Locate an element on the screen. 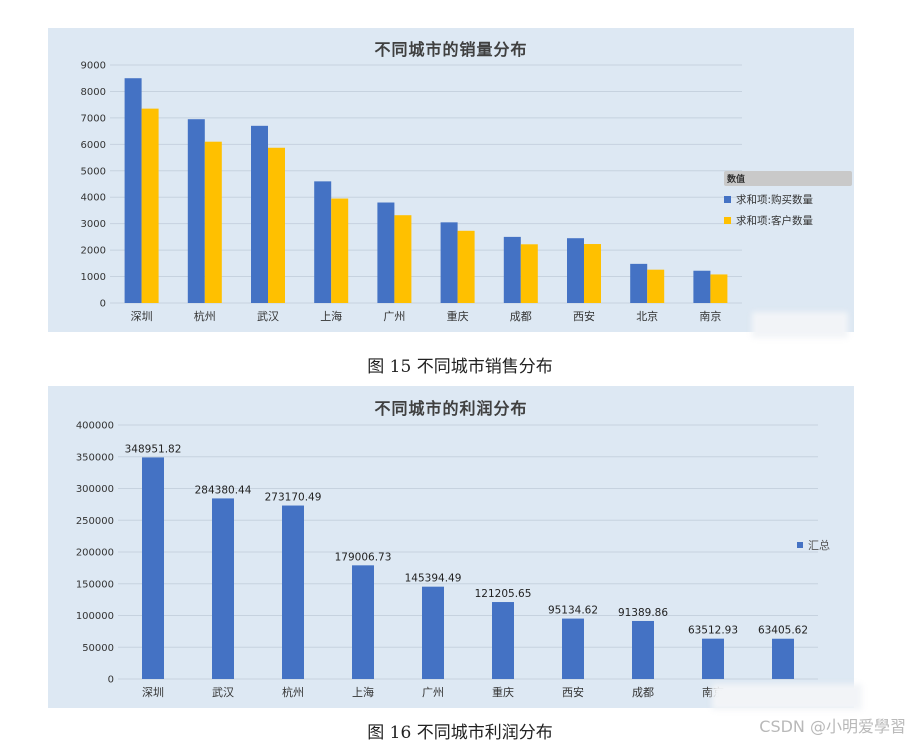 Image resolution: width=920 pixels, height=743 pixels. y-tick-label: 2000 is located at coordinates (93, 251).